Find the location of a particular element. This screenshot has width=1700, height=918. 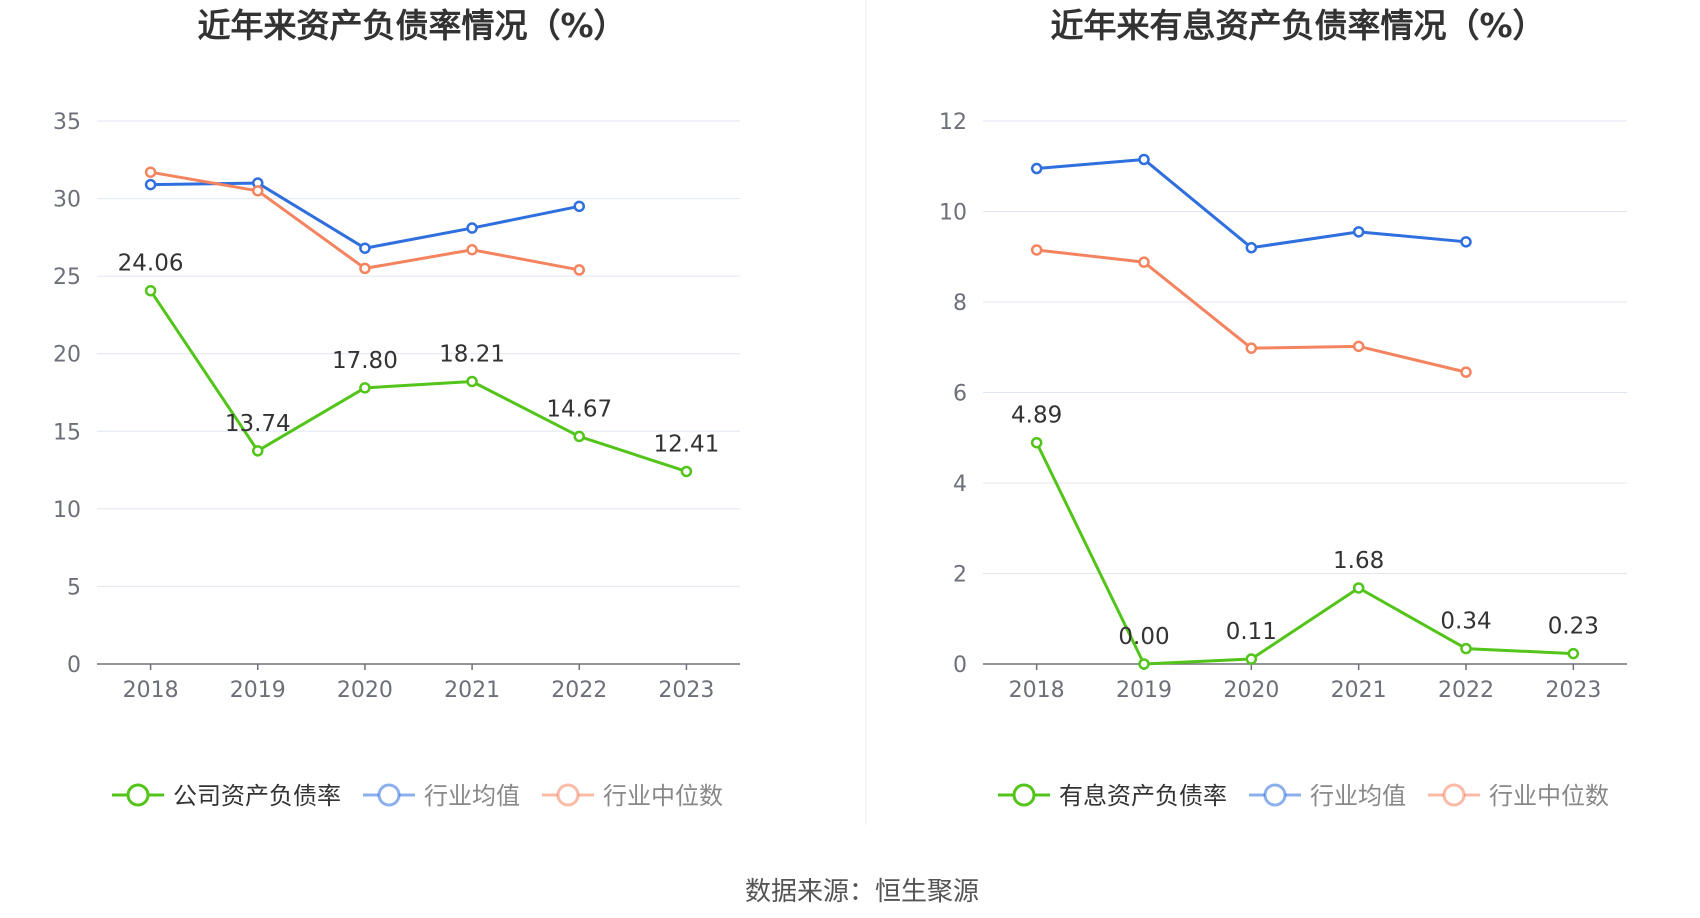

y-tick-label: 2 is located at coordinates (960, 575).